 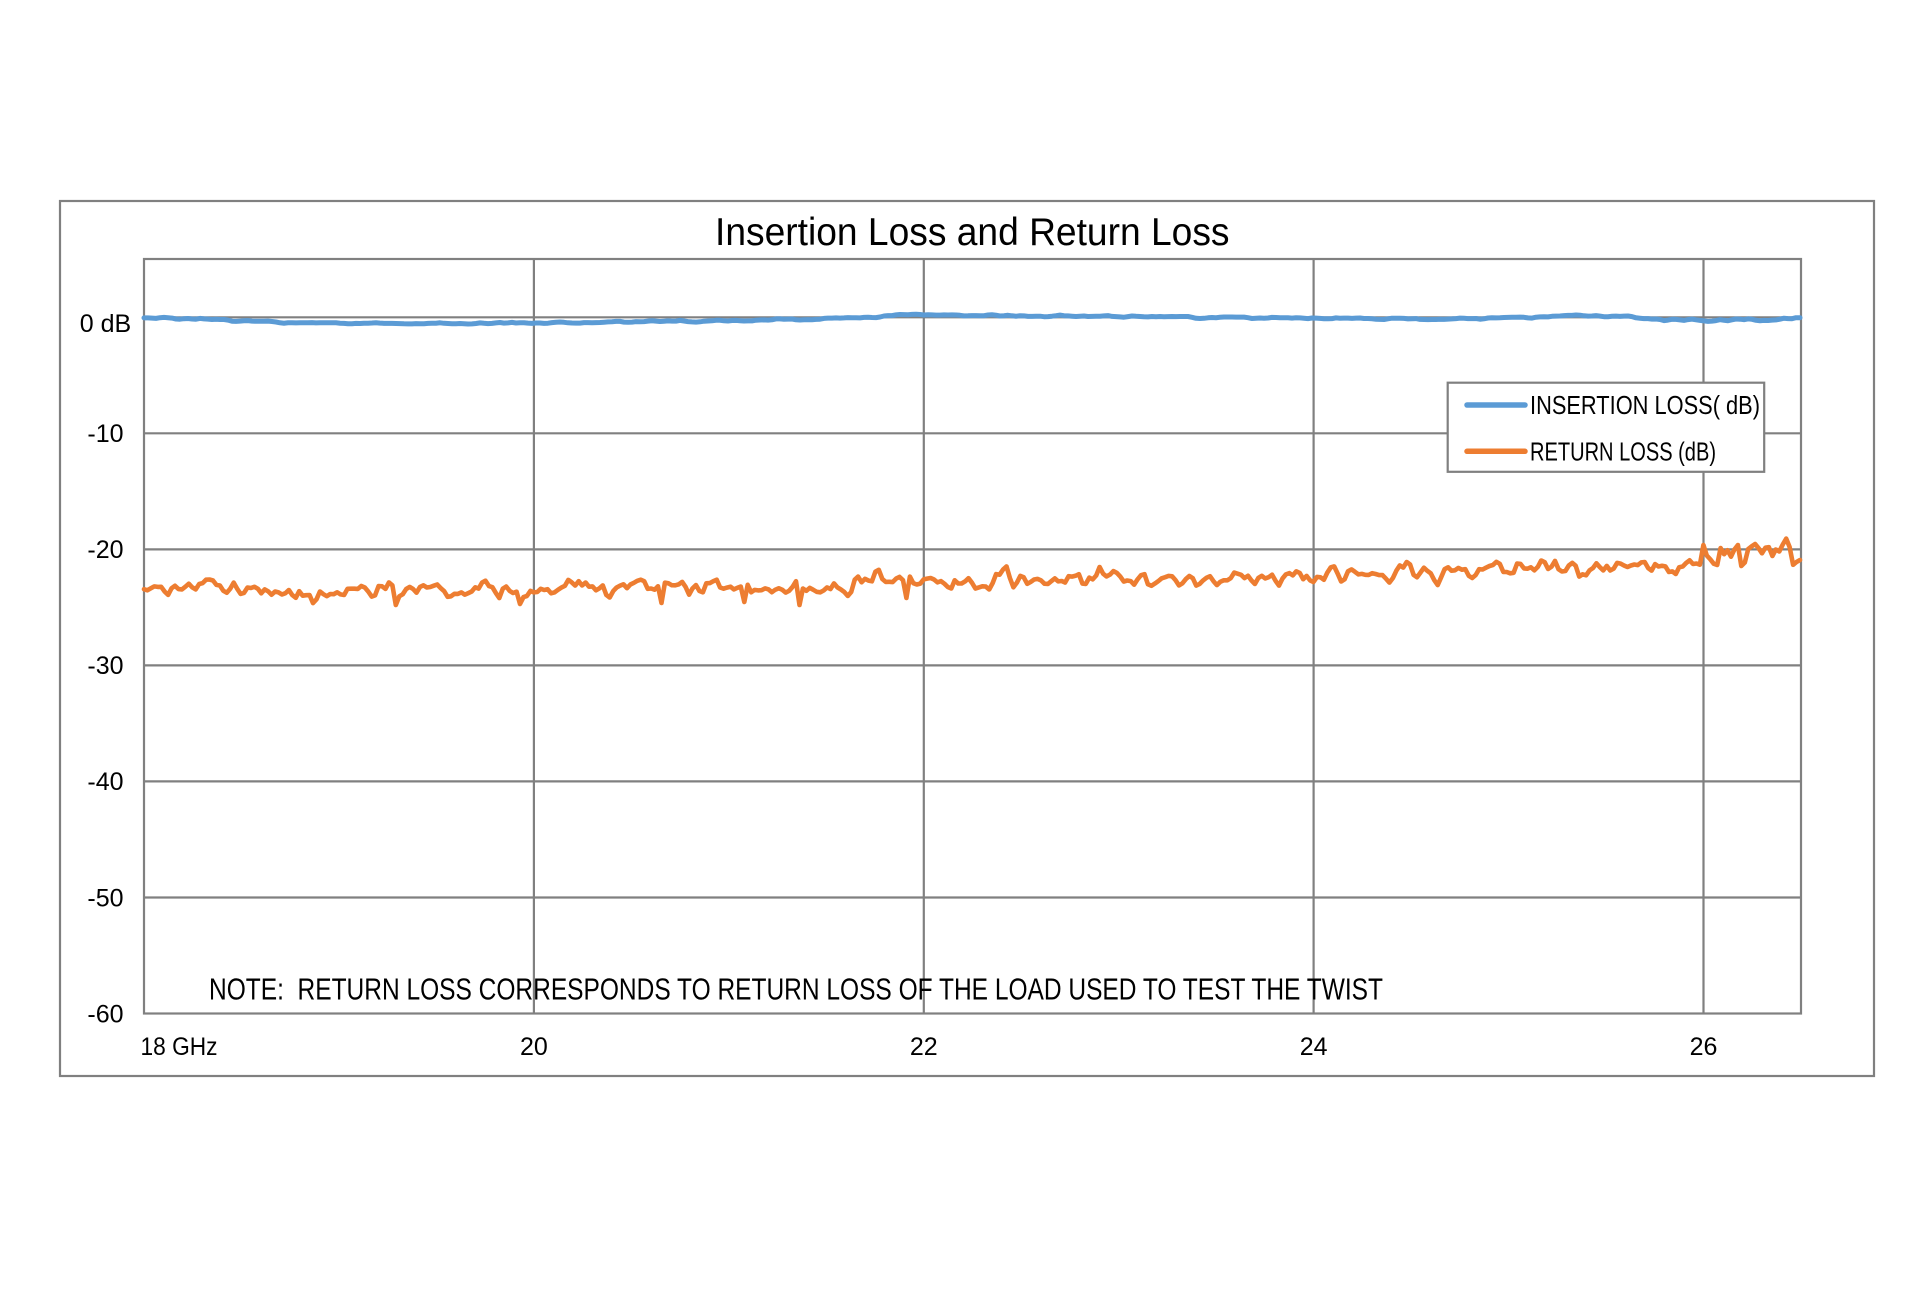 I want to click on svg-text: -30, so click(x=105, y=666).